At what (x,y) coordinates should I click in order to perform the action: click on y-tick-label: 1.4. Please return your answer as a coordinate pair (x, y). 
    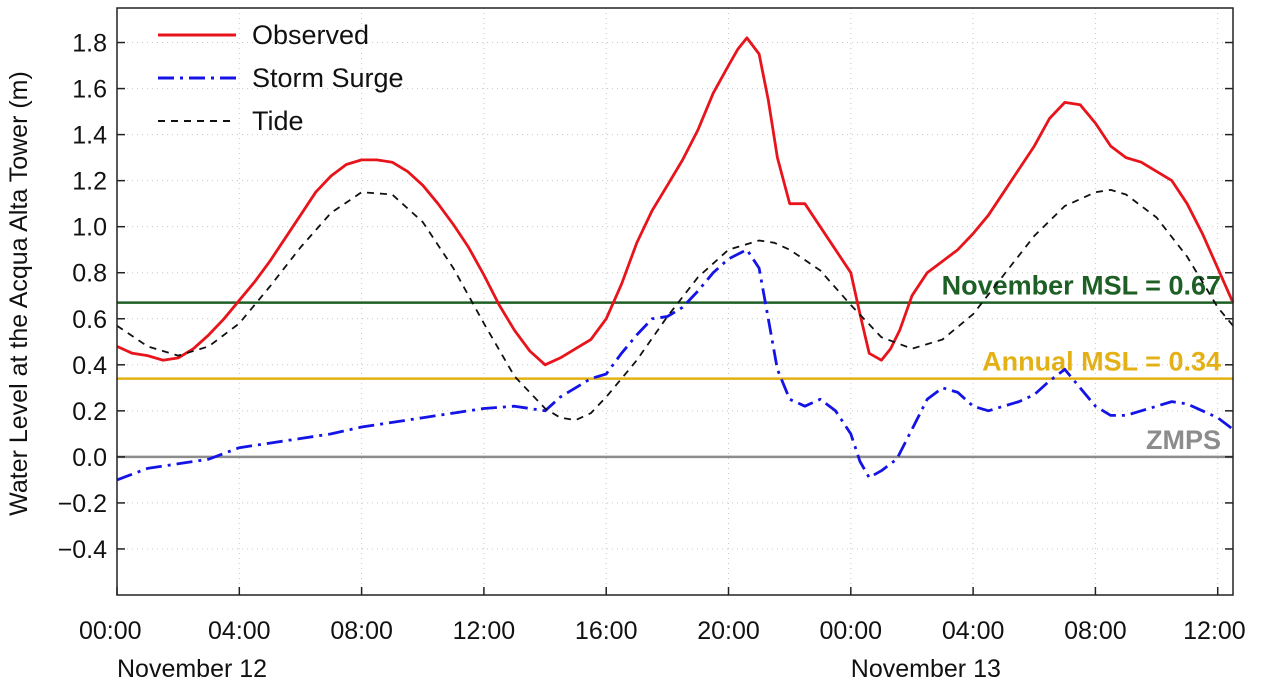
    Looking at the image, I should click on (89, 136).